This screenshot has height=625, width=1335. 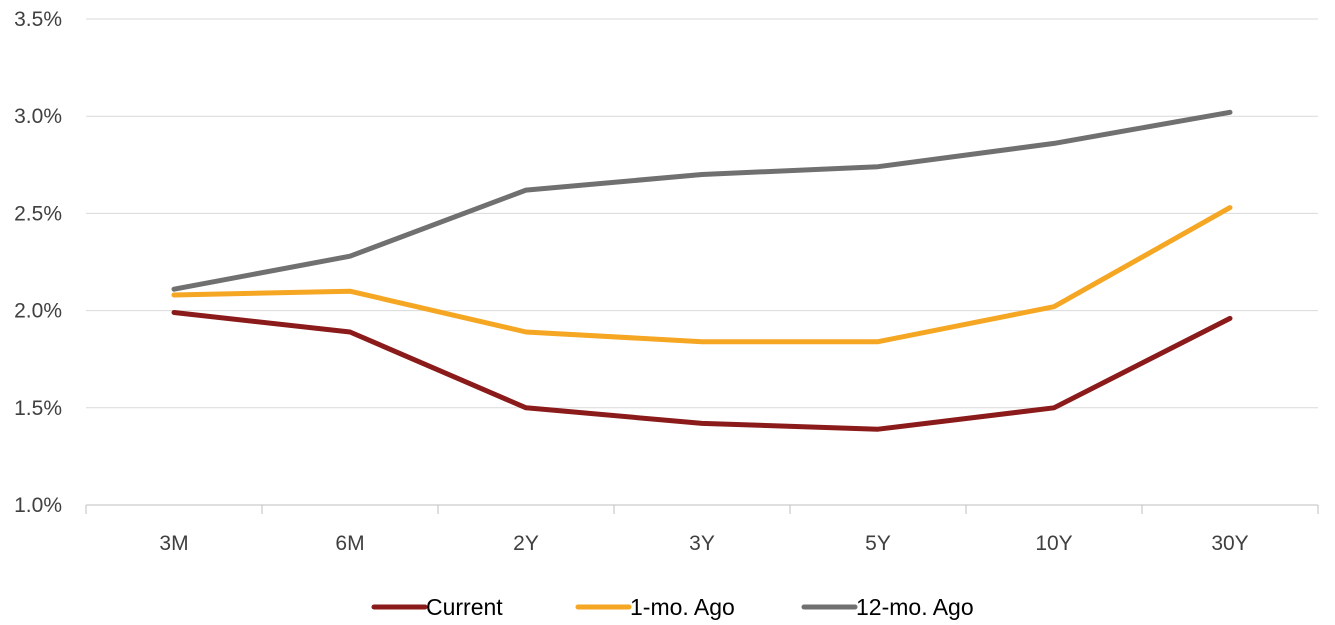 What do you see at coordinates (702, 509) in the screenshot?
I see `x-axis` at bounding box center [702, 509].